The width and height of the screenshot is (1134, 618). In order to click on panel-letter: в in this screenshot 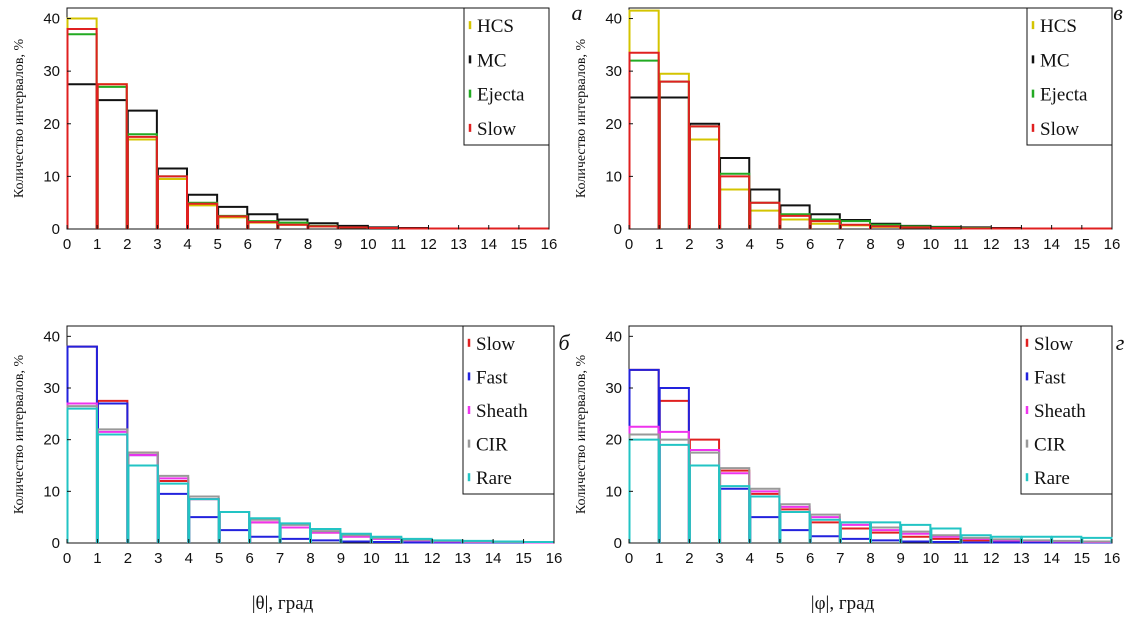, I will do `click(1118, 12)`.